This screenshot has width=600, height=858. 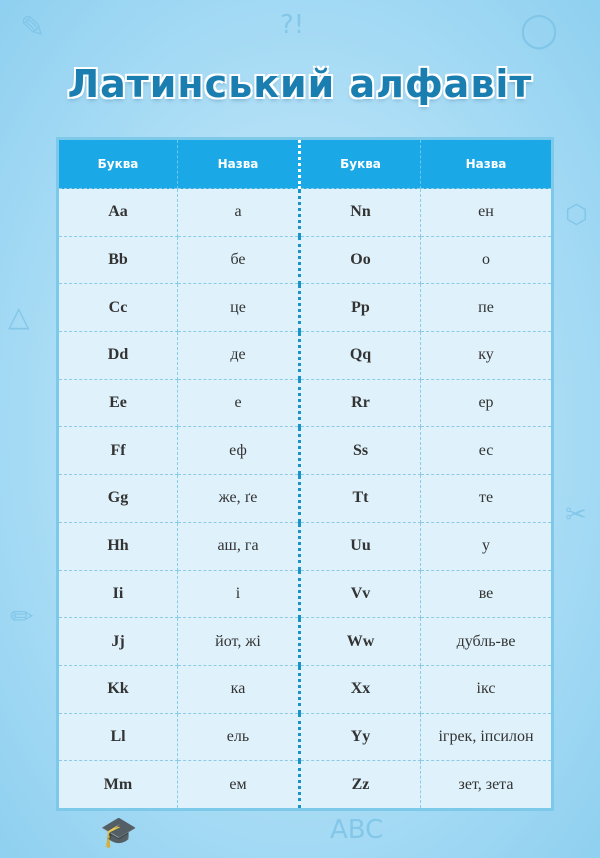 What do you see at coordinates (486, 403) in the screenshot?
I see `name-cell: ер` at bounding box center [486, 403].